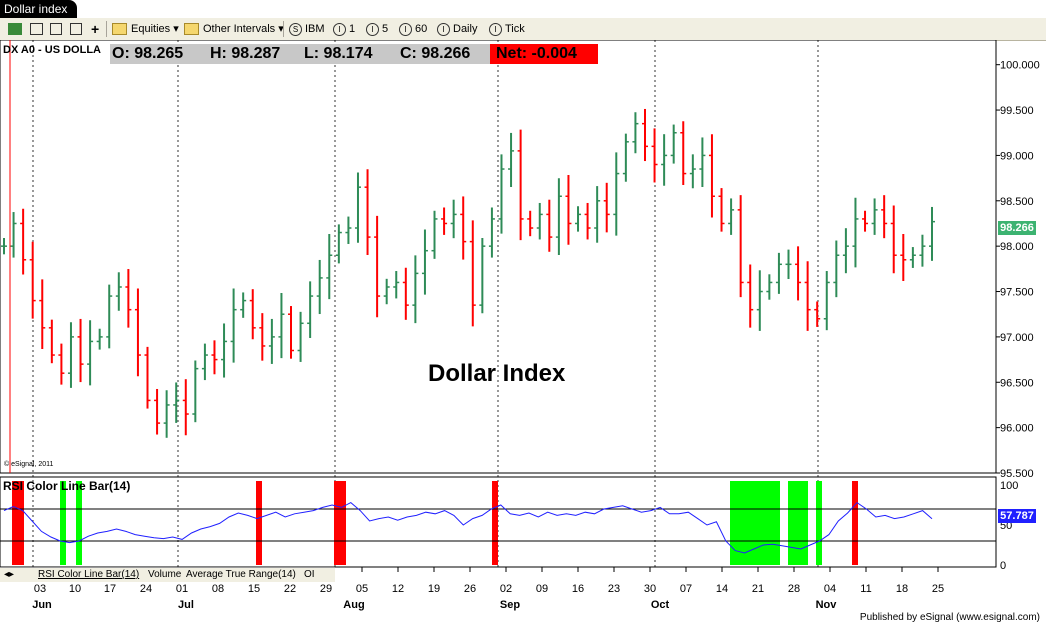 Image resolution: width=1046 pixels, height=626 pixels. What do you see at coordinates (1017, 202) in the screenshot?
I see `price-tick-label: 98.500` at bounding box center [1017, 202].